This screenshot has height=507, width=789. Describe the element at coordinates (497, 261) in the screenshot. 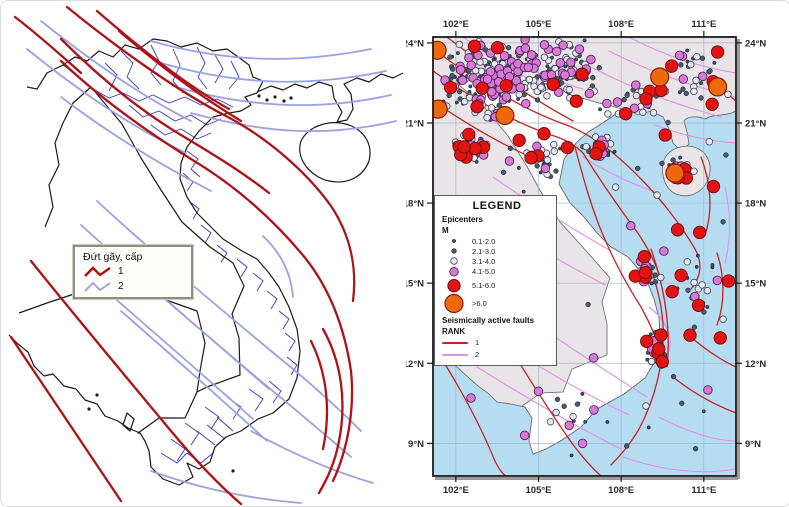

I see `epicenter-legend-item: 3.1-4.0` at that location.